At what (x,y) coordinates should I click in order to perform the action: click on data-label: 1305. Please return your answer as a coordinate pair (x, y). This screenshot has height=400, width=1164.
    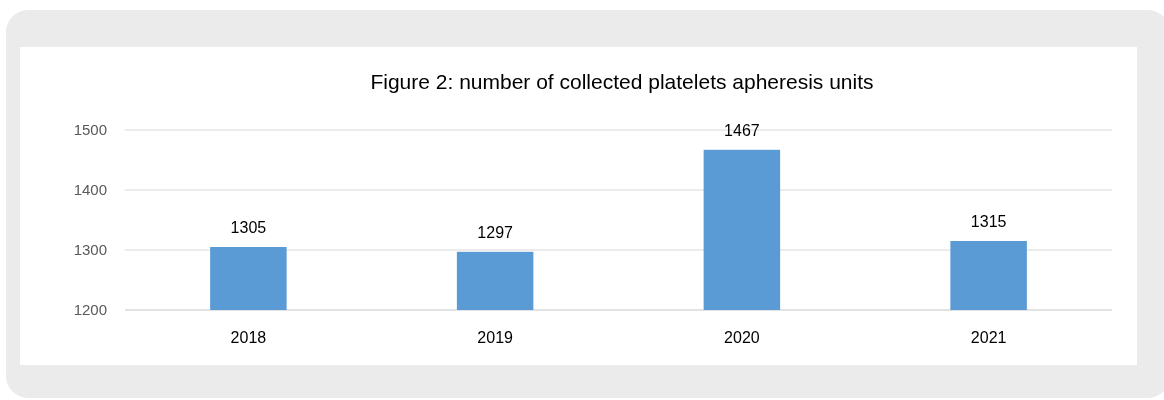
    Looking at the image, I should click on (248, 227).